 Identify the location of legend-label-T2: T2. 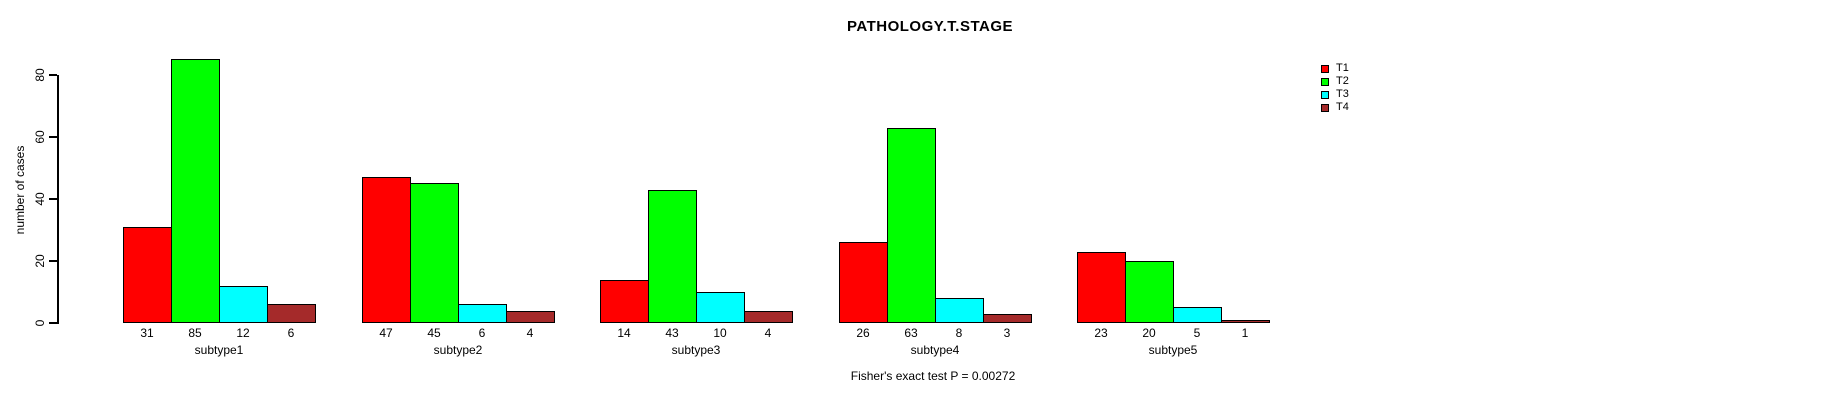
(1342, 81).